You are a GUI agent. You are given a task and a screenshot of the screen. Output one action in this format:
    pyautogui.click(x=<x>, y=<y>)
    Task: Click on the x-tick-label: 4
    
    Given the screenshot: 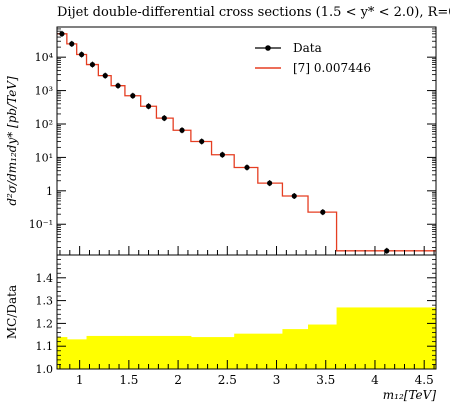 What is the action you would take?
    pyautogui.click(x=375, y=380)
    